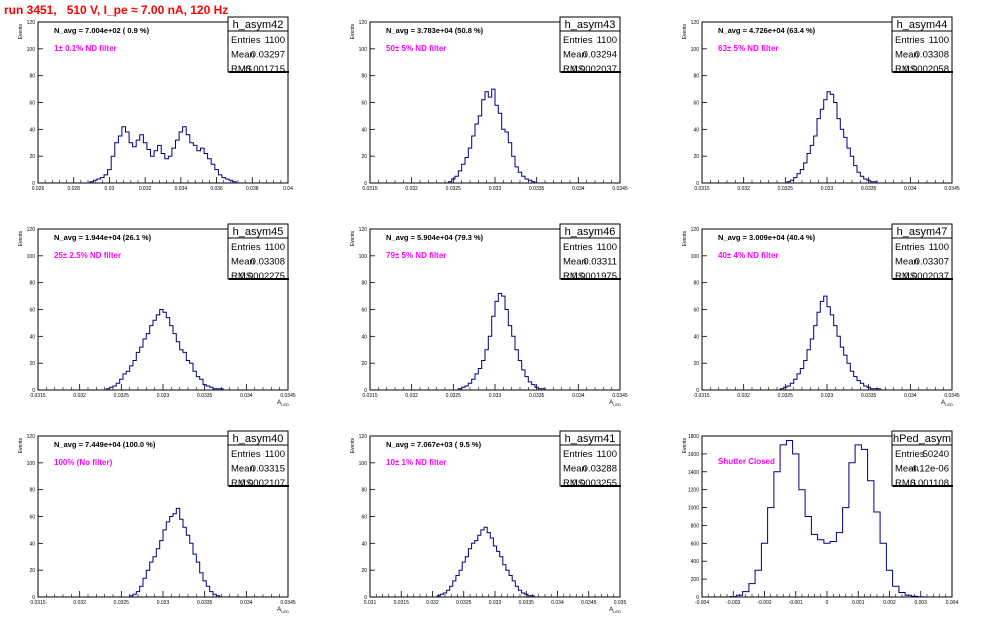 The image size is (996, 622). I want to click on filter-label: 79± 5% ND filter, so click(416, 255).